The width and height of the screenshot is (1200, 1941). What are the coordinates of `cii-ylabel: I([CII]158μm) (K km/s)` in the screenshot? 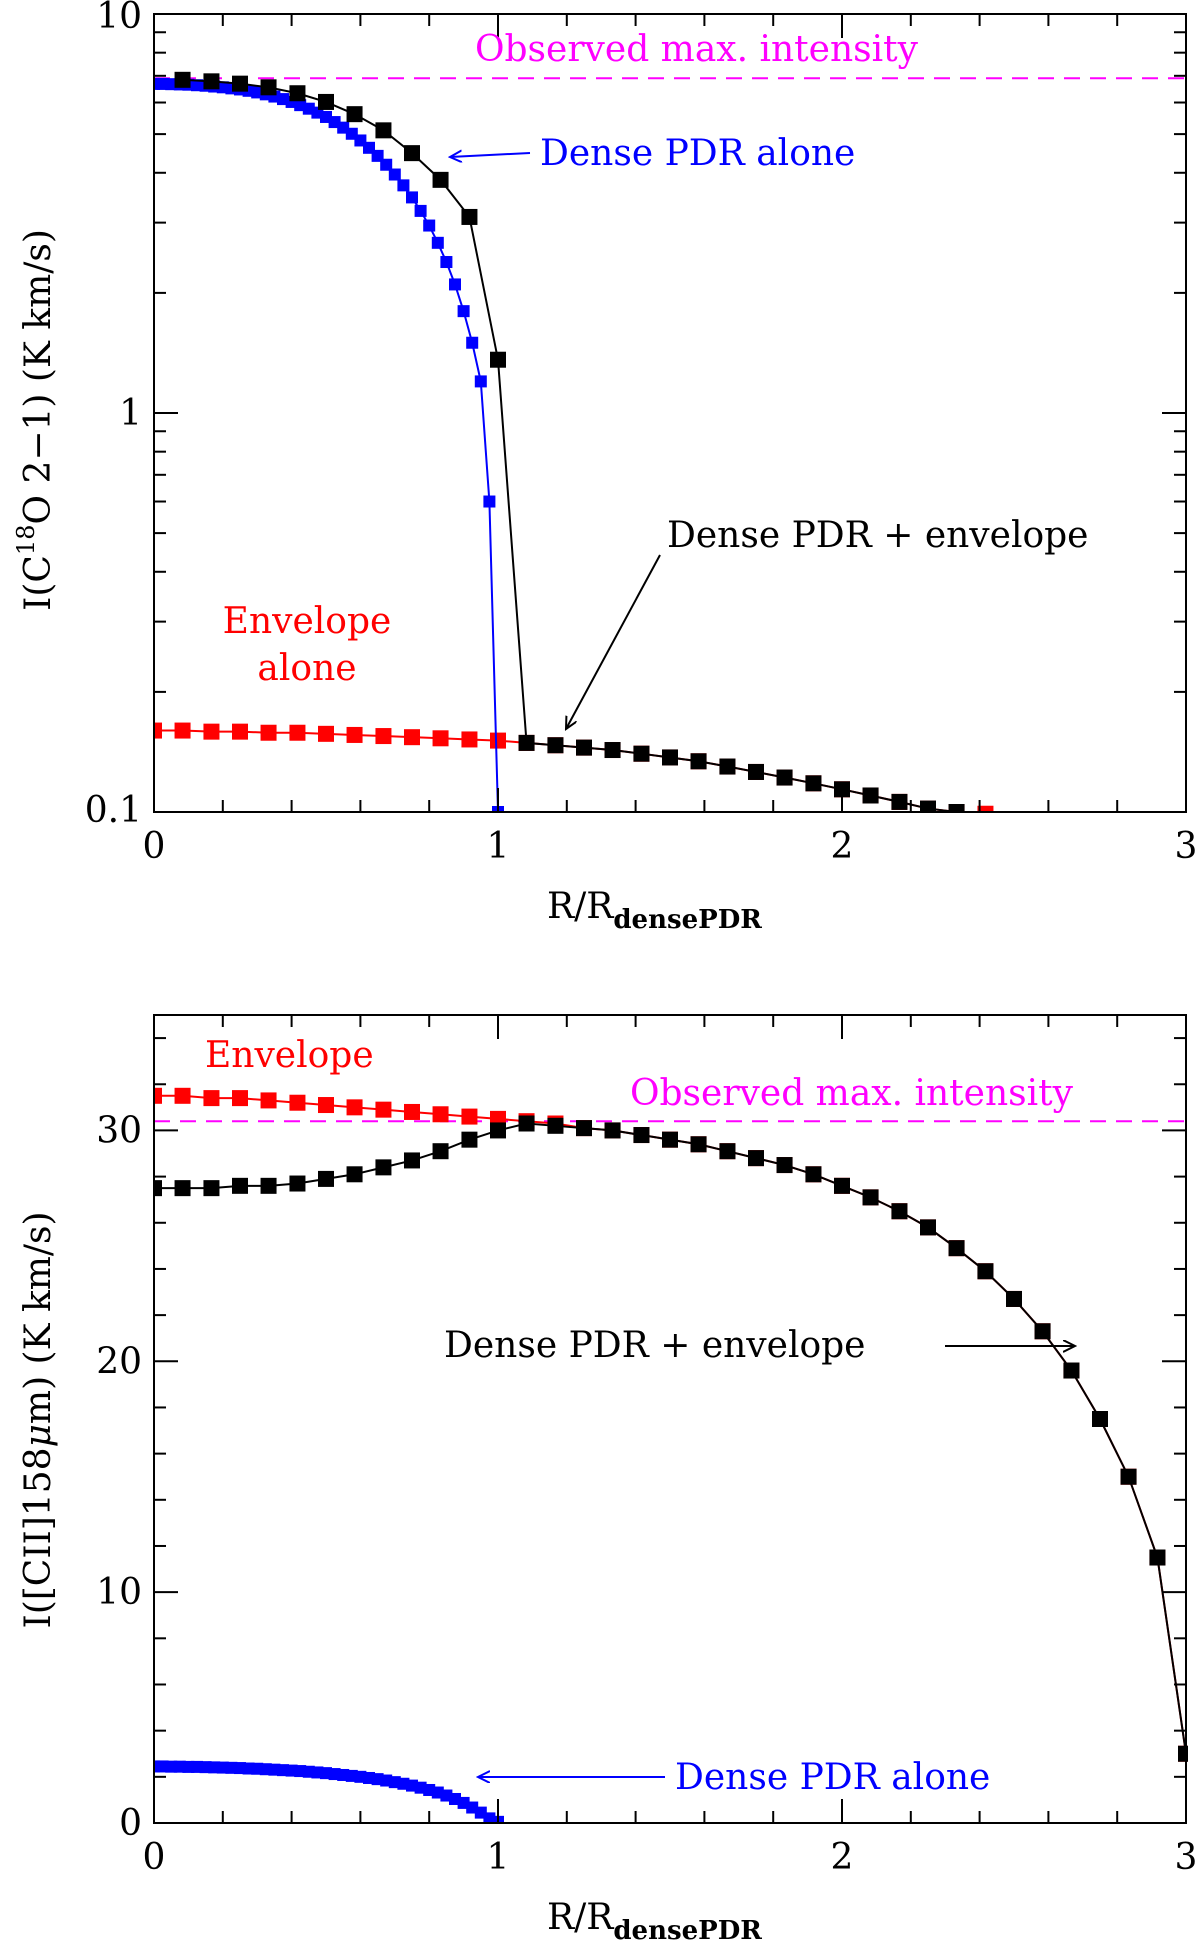 It's located at (38, 1419).